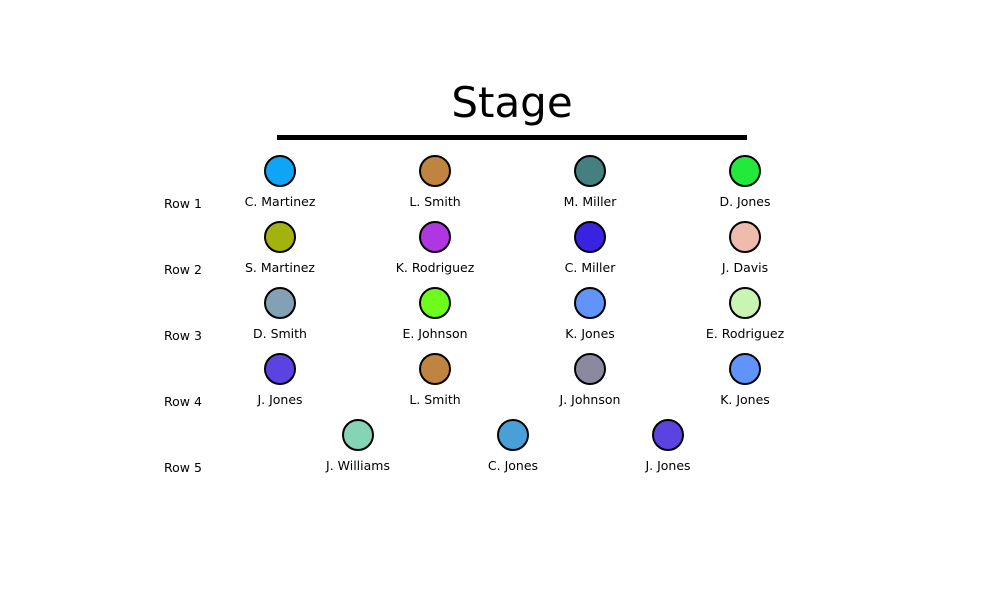 This screenshot has height=600, width=1000. I want to click on seat-name: C. Miller, so click(590, 267).